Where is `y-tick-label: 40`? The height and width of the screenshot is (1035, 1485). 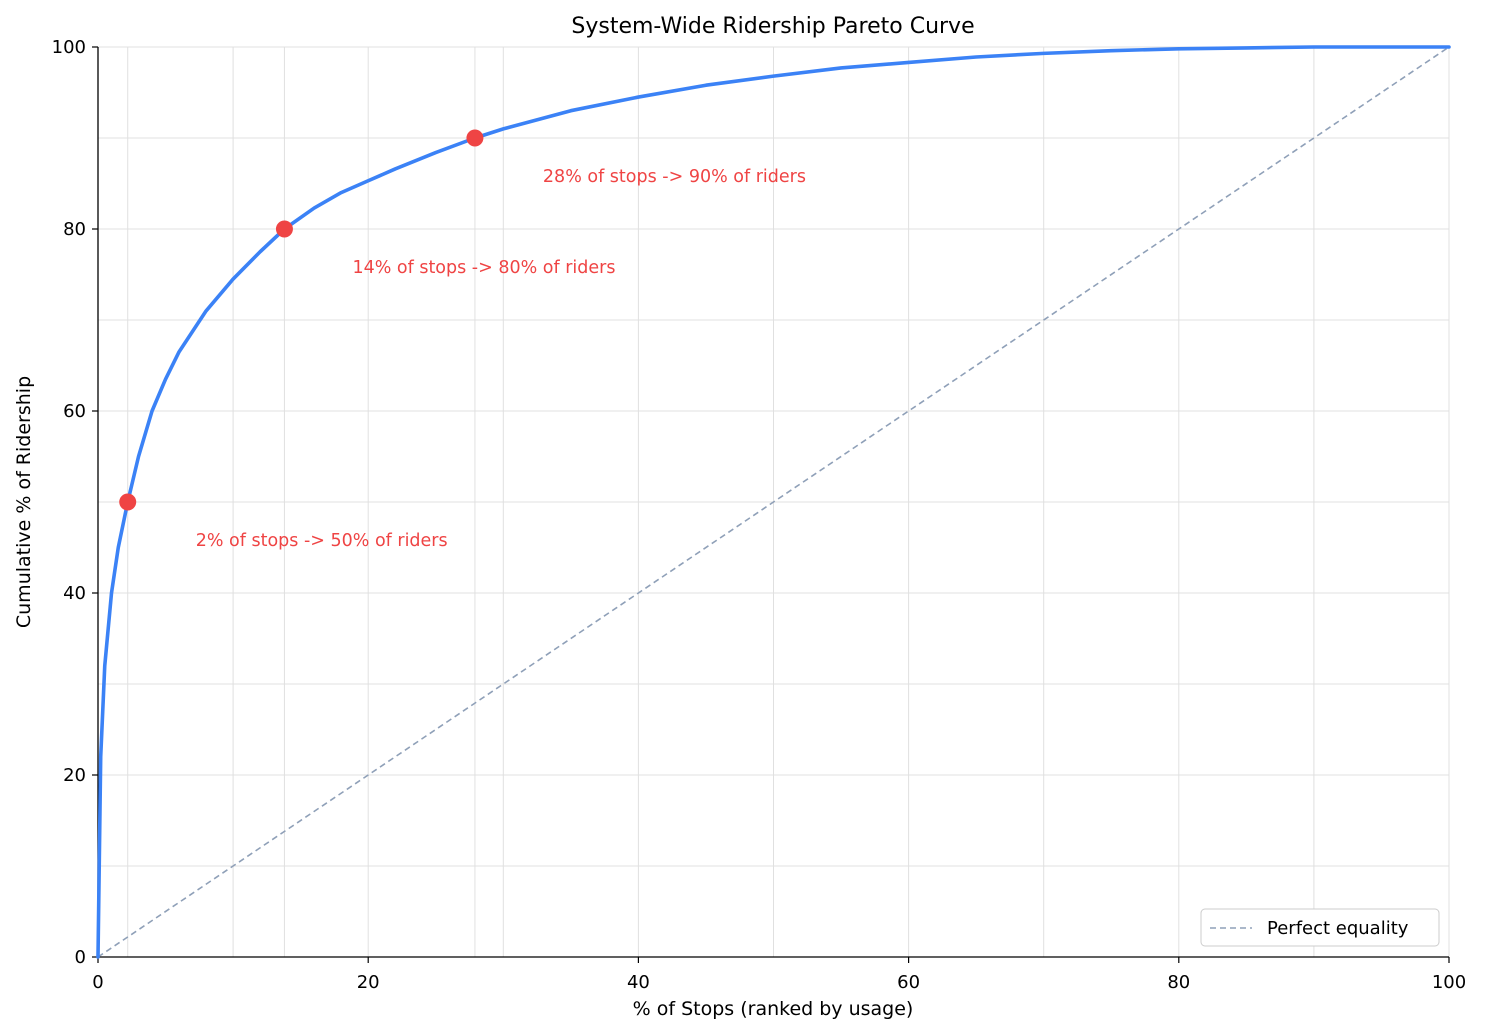
y-tick-label: 40 is located at coordinates (74, 593).